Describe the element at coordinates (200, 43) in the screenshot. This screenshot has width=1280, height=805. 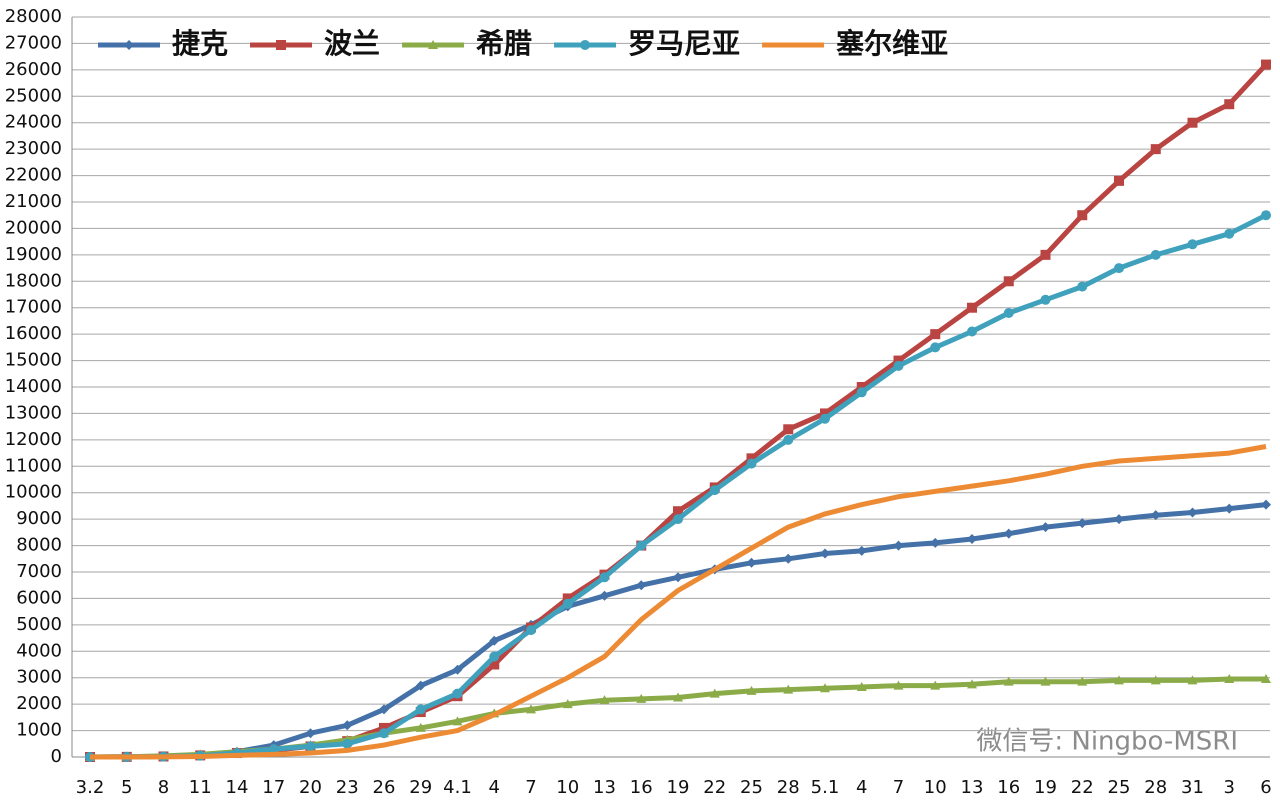
I see `legend-label: 捷克` at that location.